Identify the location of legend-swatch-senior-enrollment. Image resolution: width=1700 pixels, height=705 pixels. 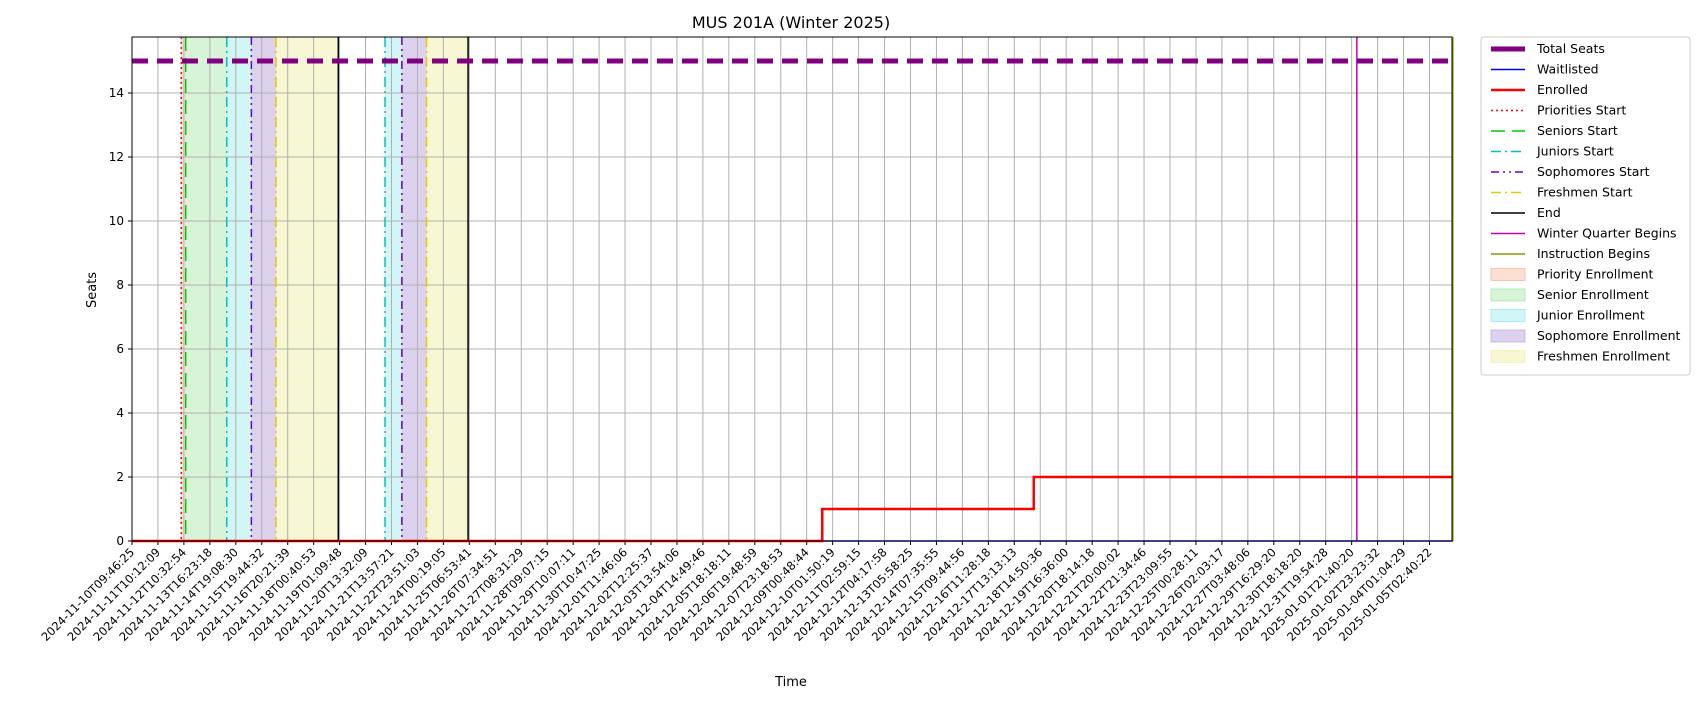
(1508, 295).